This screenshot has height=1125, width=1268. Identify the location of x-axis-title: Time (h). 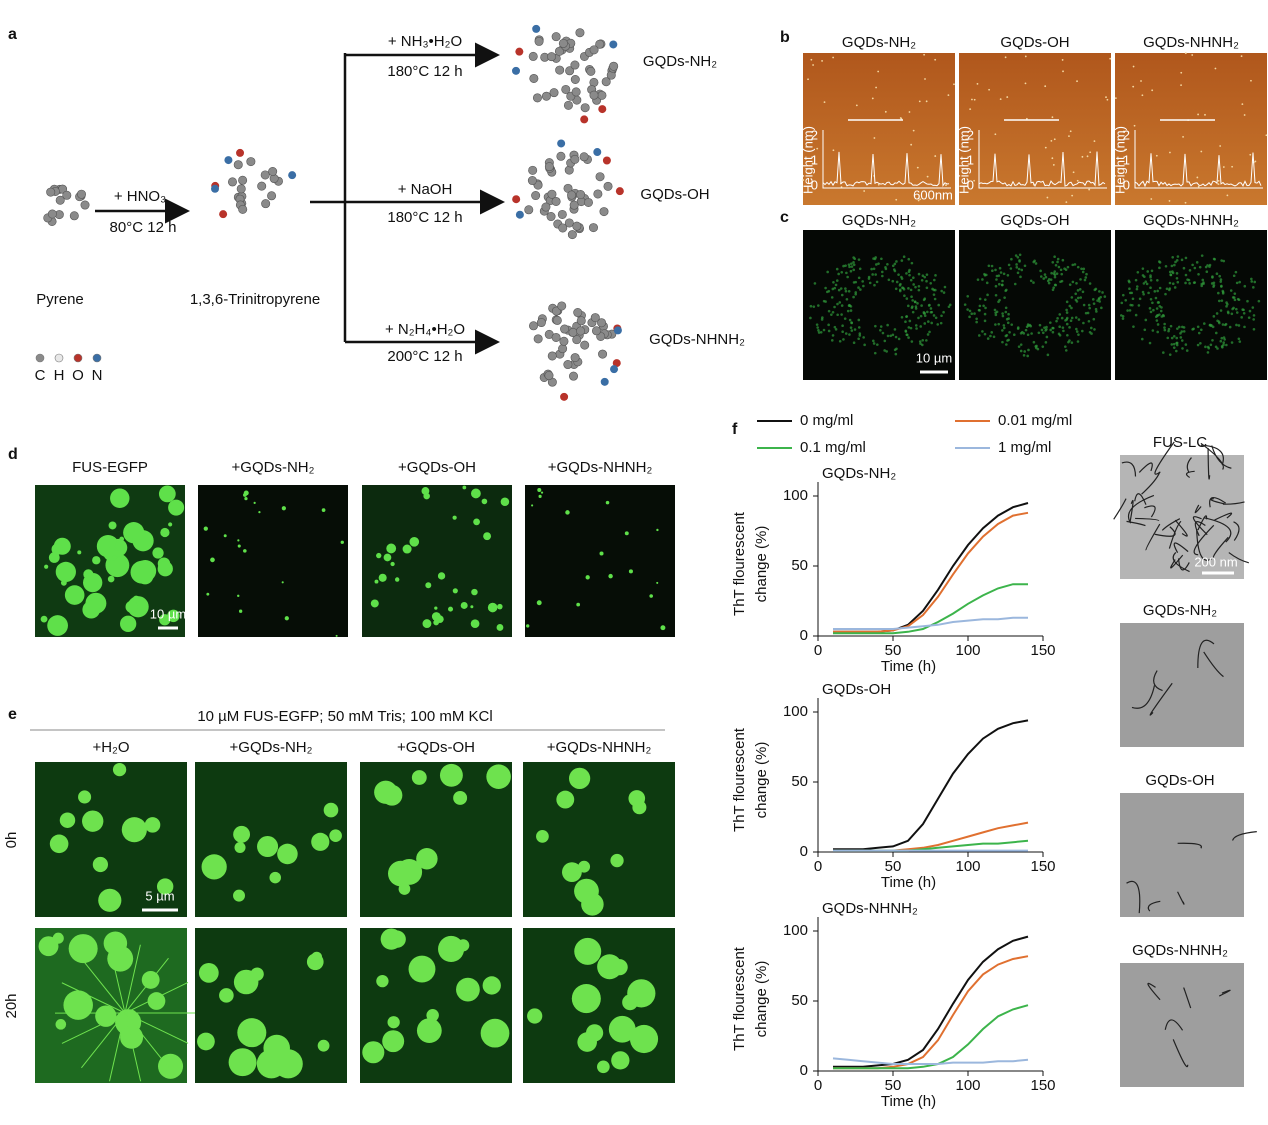
(908, 1101).